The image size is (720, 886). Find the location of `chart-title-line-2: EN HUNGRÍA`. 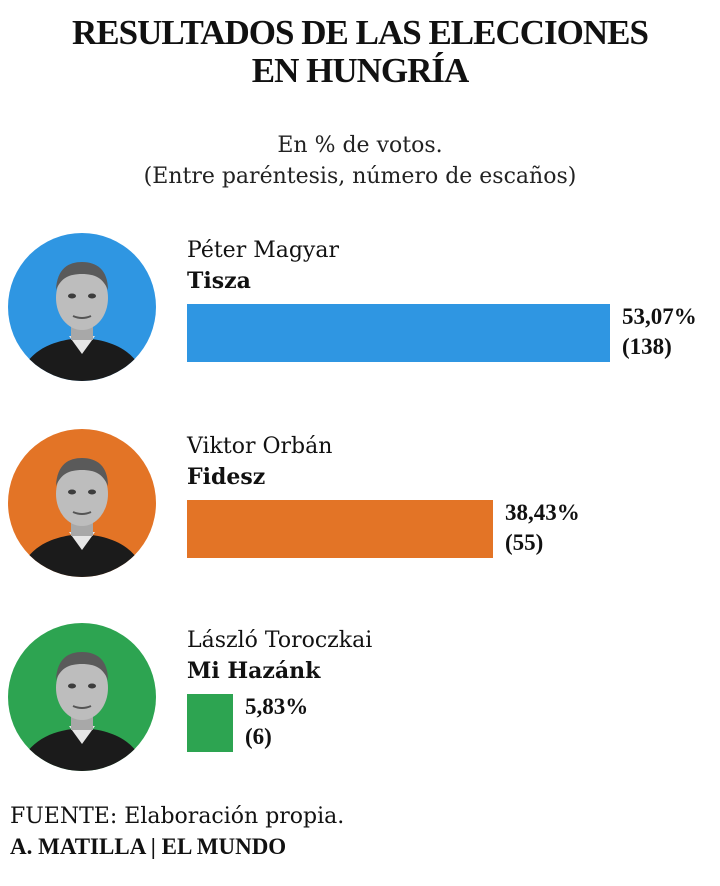

chart-title-line-2: EN HUNGRÍA is located at coordinates (360, 70).